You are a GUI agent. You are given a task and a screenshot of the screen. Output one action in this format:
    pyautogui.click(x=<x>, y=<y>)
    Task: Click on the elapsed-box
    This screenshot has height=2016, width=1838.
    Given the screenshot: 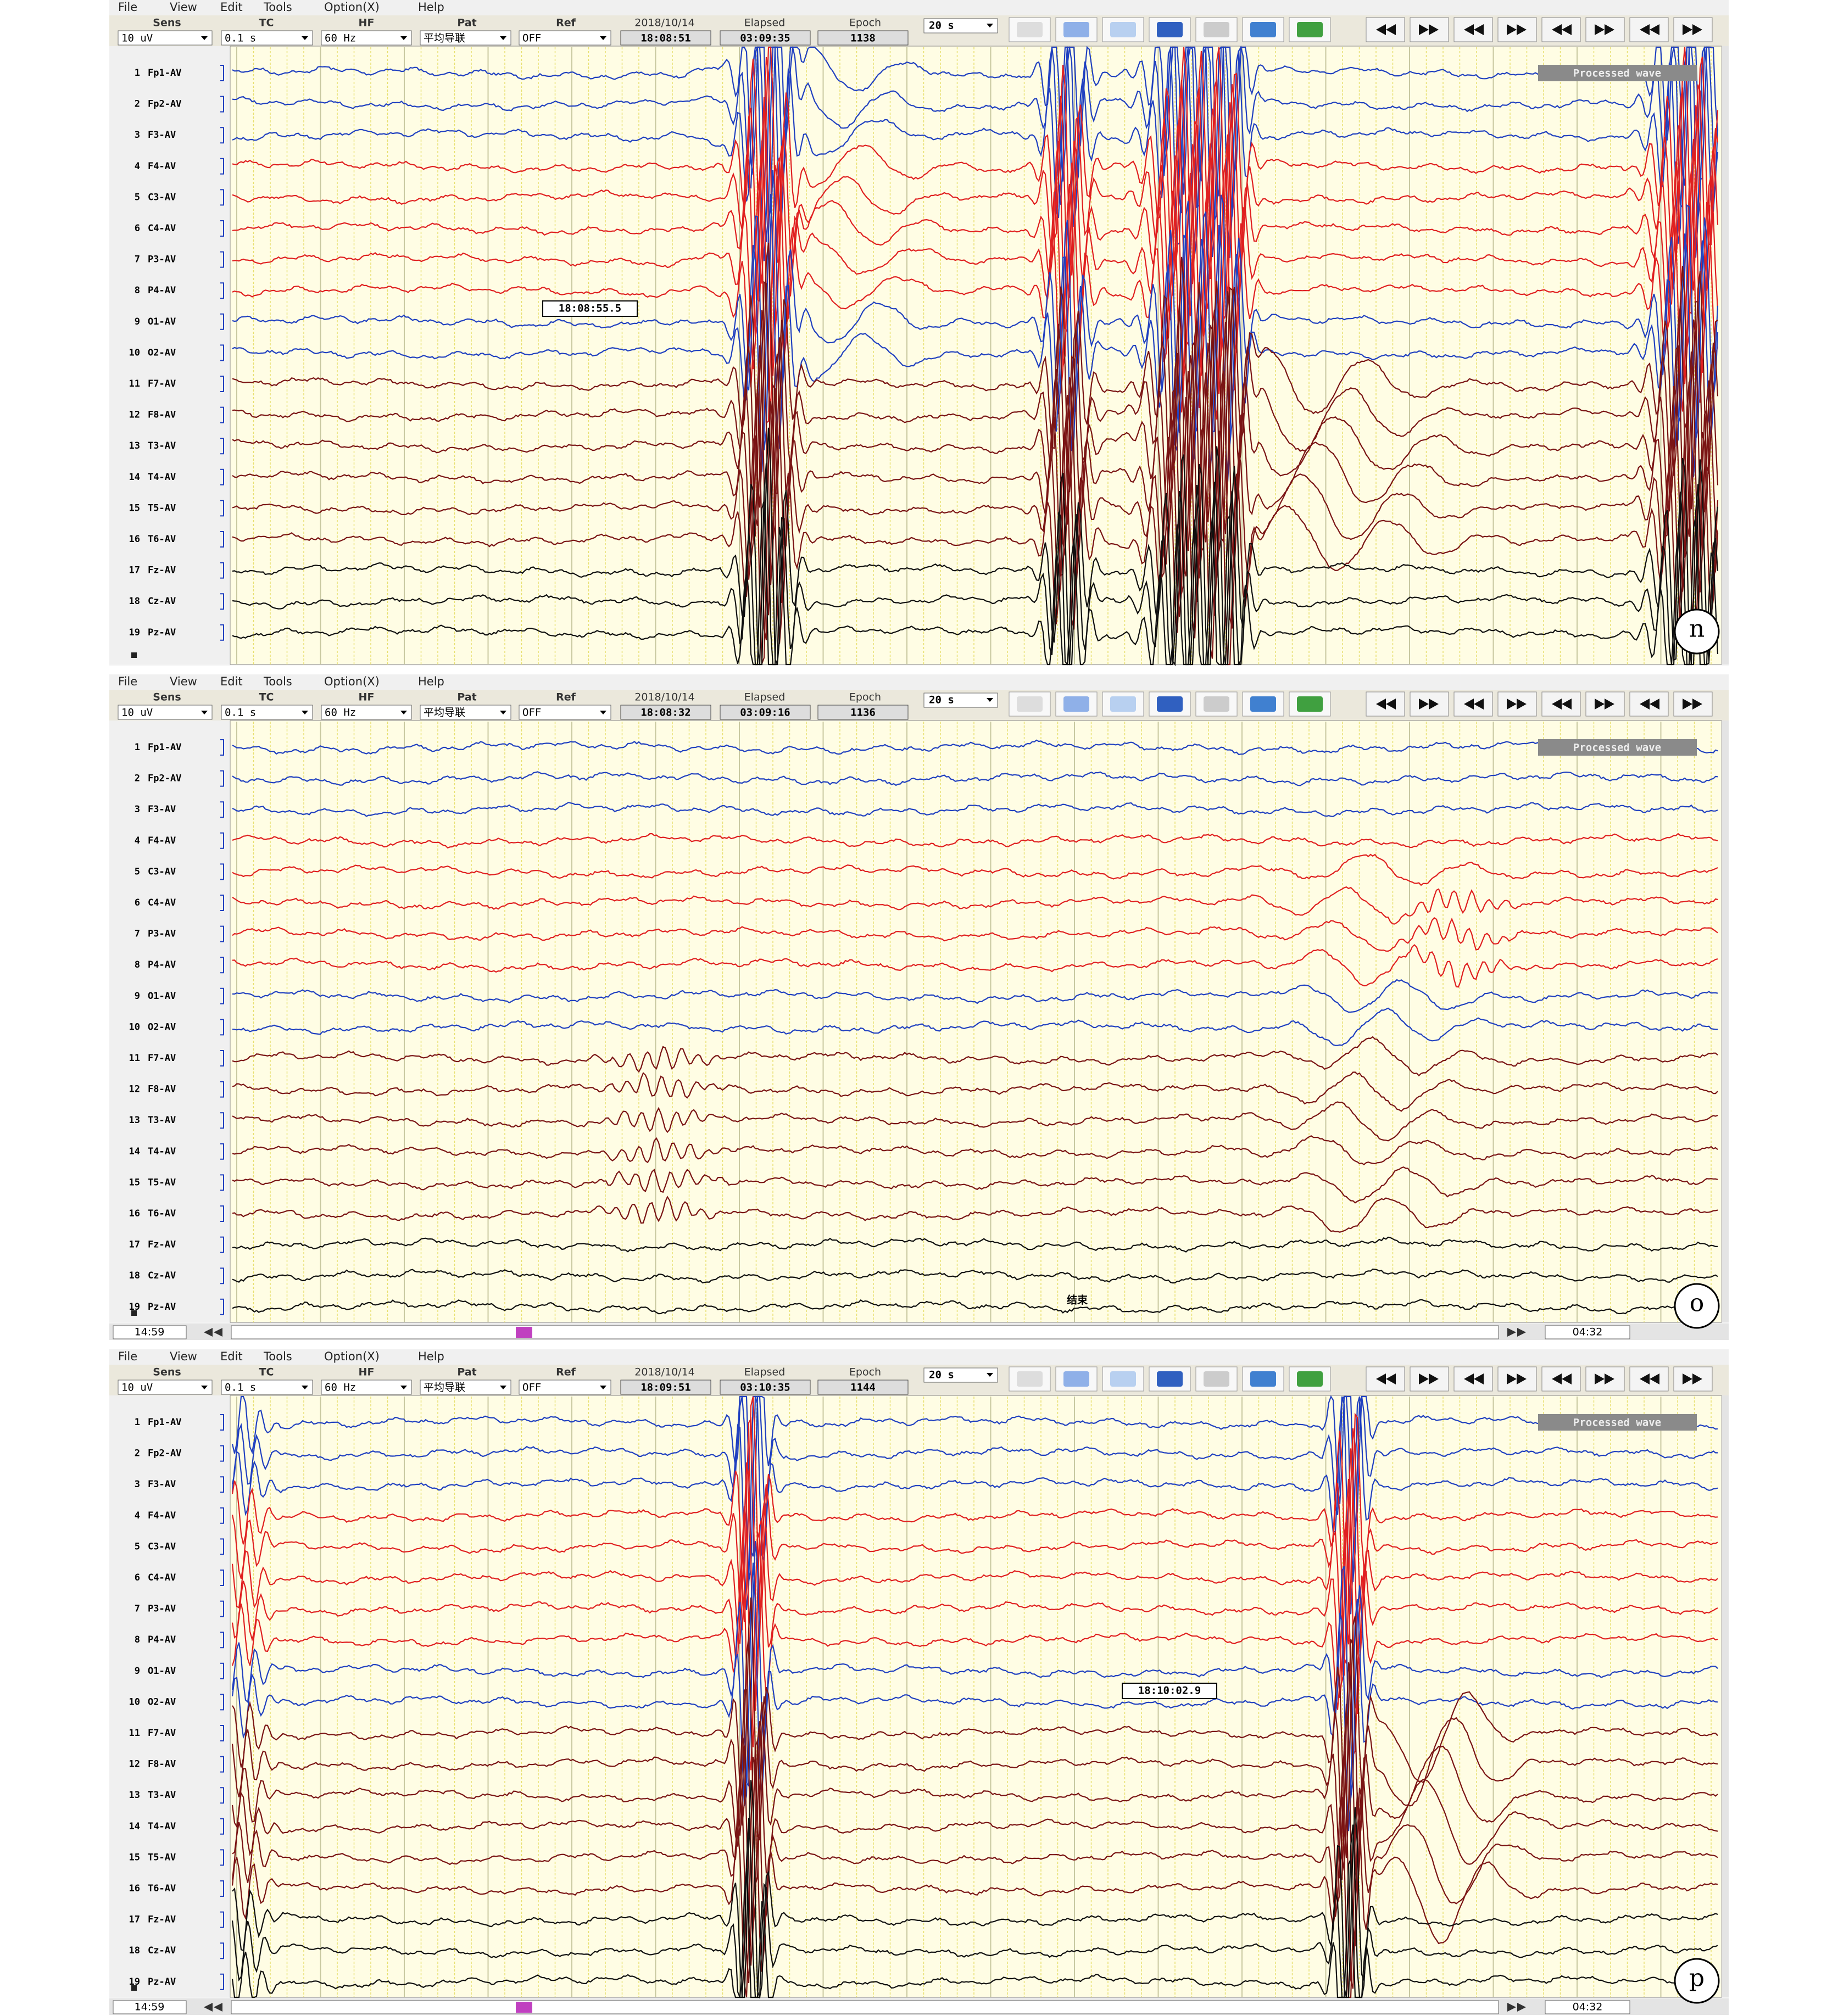 What is the action you would take?
    pyautogui.click(x=765, y=38)
    